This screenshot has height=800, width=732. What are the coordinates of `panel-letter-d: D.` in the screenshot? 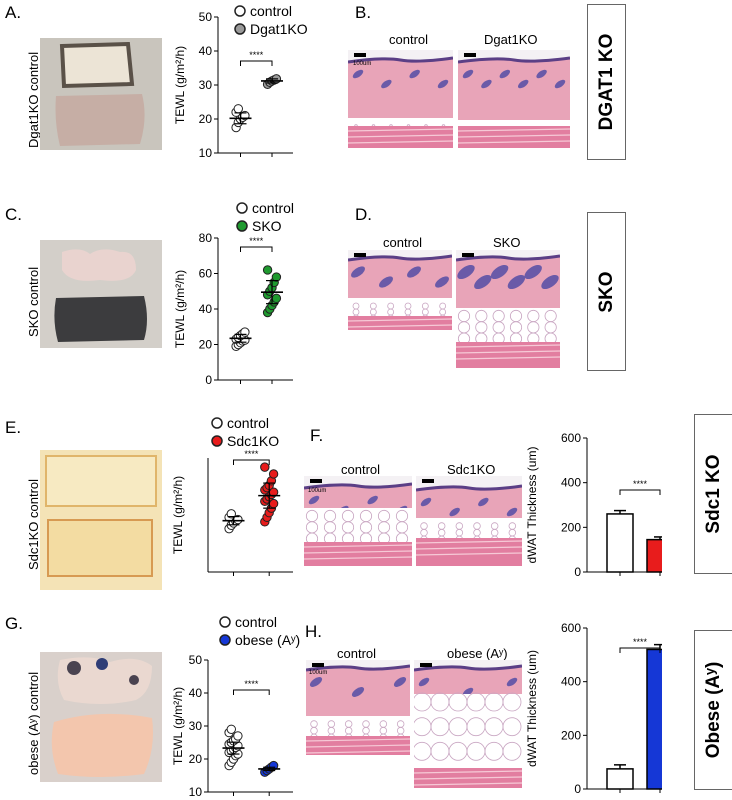 It's located at (363, 214).